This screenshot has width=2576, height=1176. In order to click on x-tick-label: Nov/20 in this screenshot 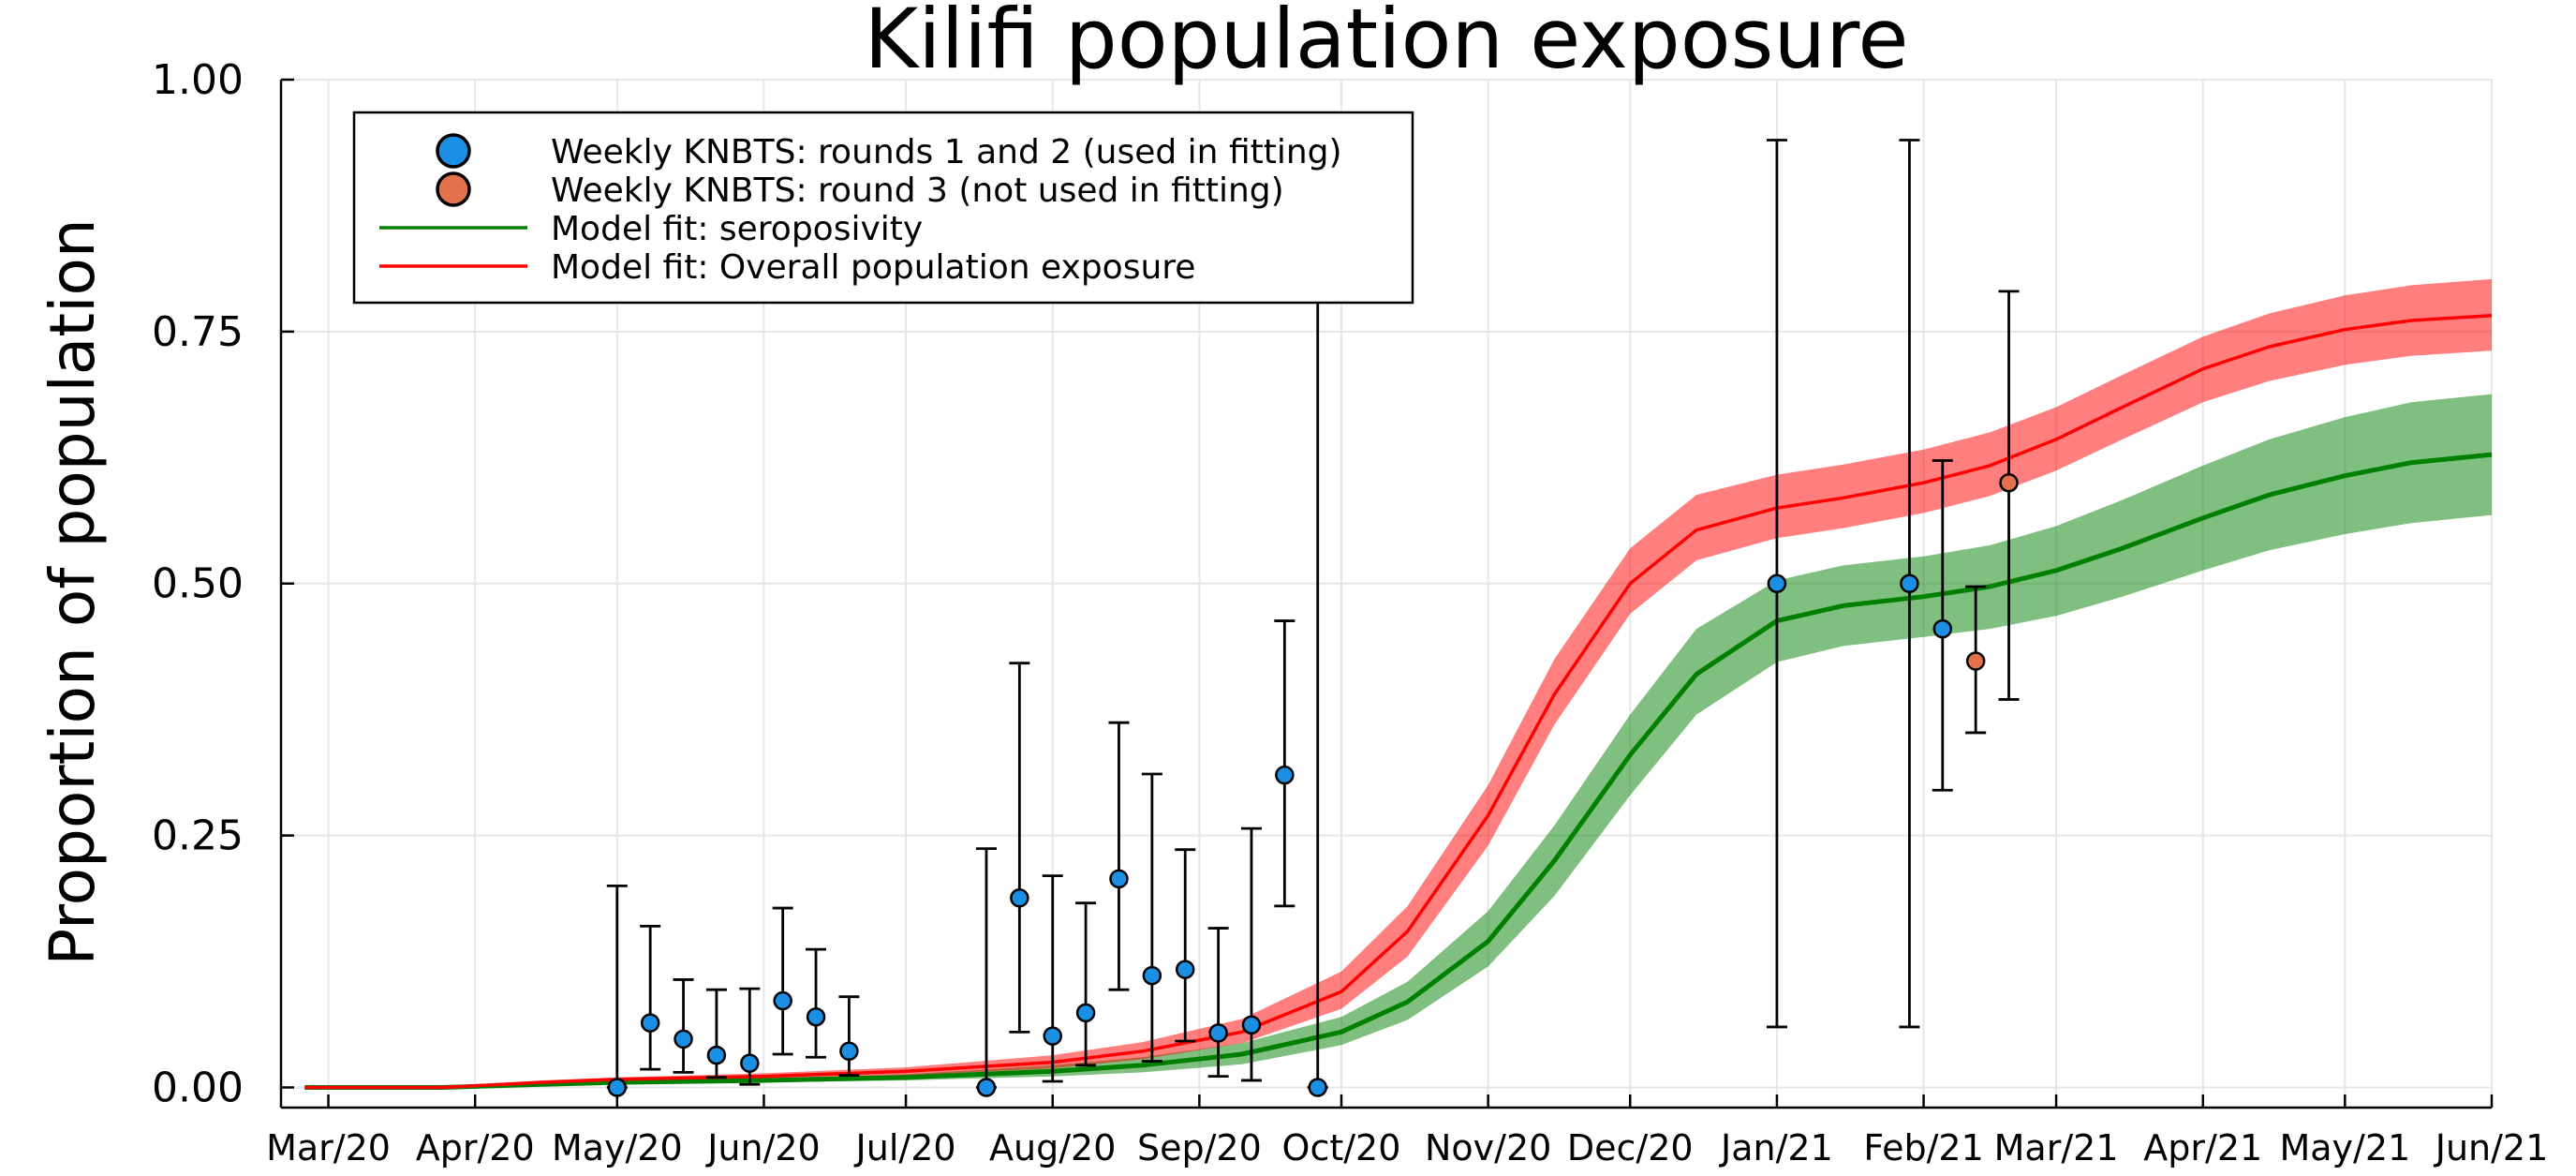, I will do `click(1488, 1148)`.